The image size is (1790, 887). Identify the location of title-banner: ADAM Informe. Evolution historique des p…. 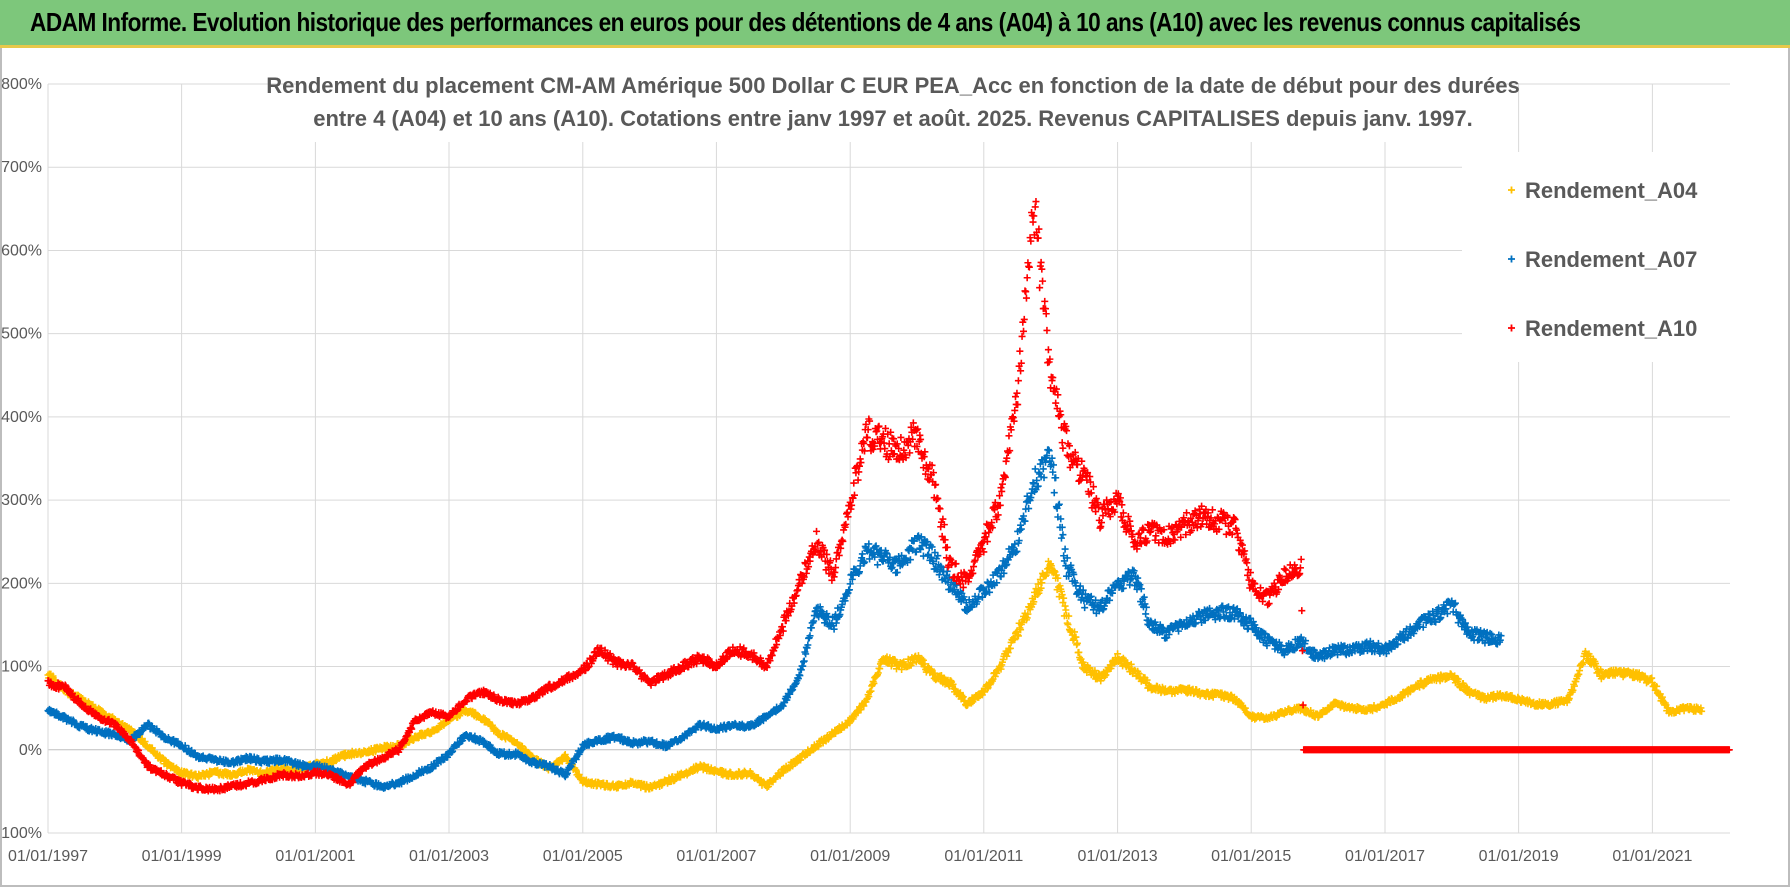
(895, 24).